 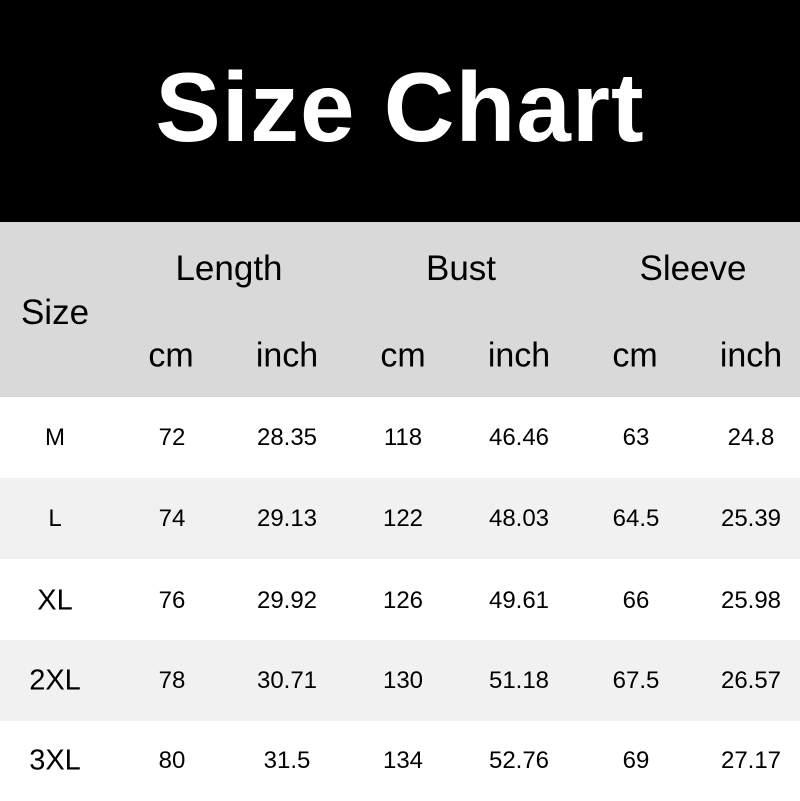 What do you see at coordinates (751, 680) in the screenshot?
I see `value-cell: 26.57` at bounding box center [751, 680].